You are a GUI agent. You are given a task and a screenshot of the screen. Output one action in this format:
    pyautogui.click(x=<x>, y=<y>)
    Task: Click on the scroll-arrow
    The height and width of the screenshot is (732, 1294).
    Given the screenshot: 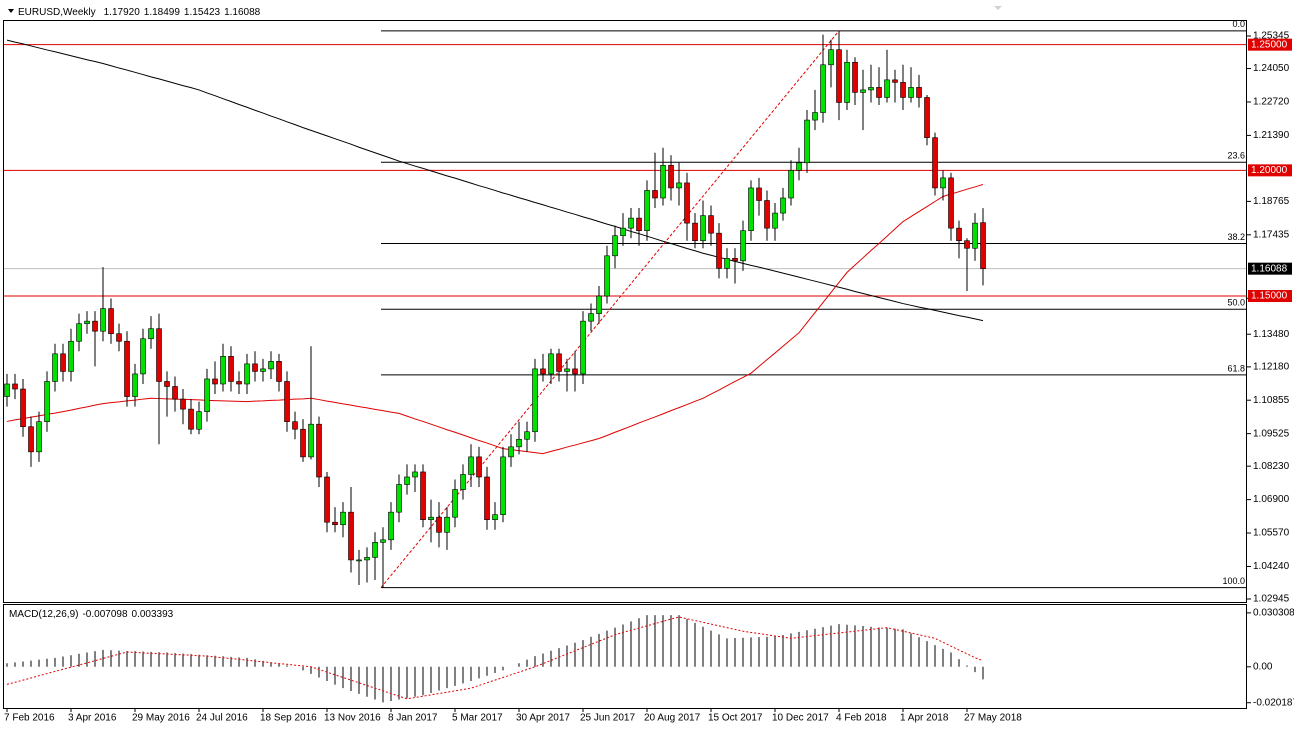 What is the action you would take?
    pyautogui.click(x=998, y=8)
    